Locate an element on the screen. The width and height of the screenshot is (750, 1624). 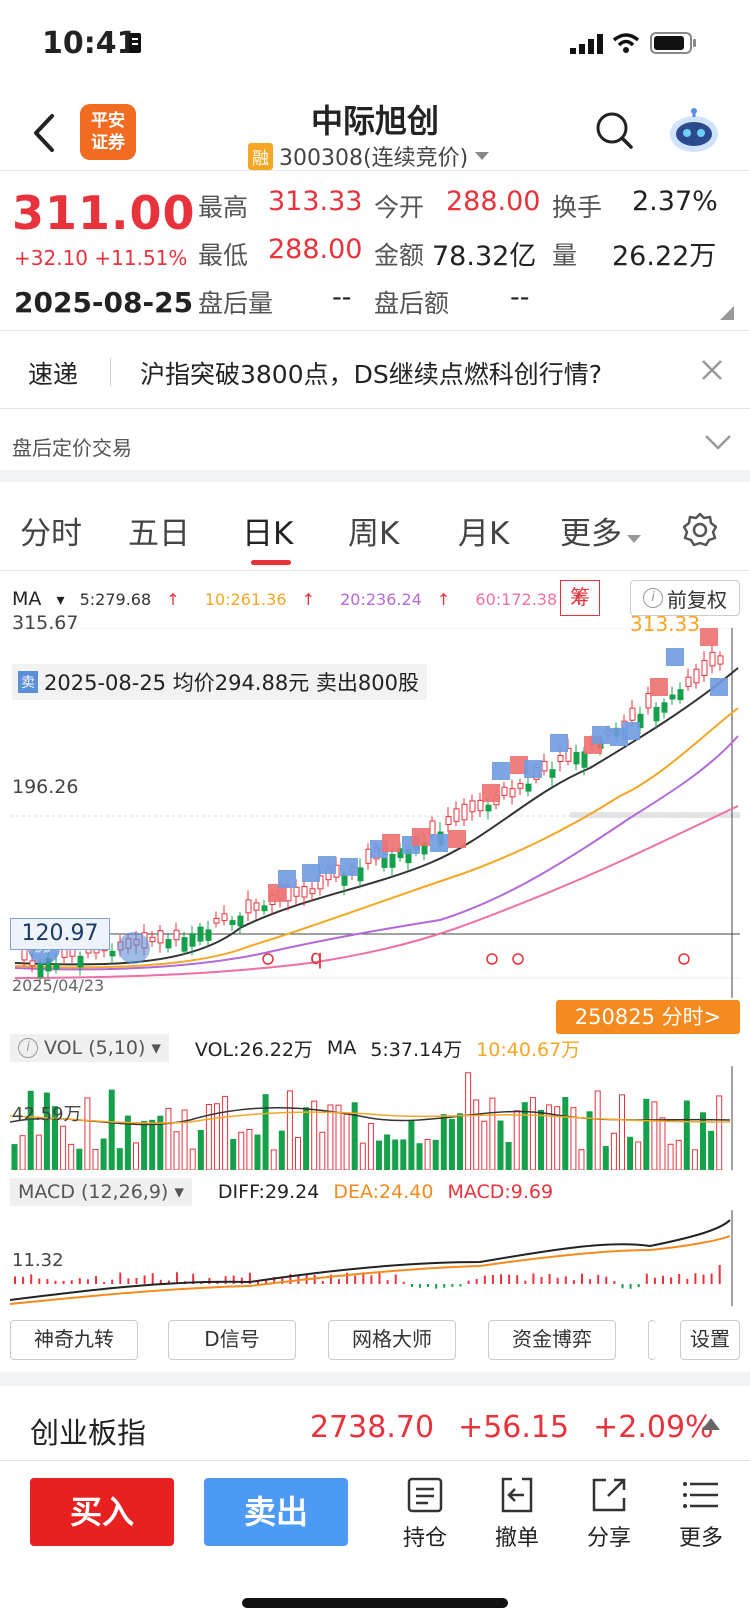
search-icon is located at coordinates (614, 130).